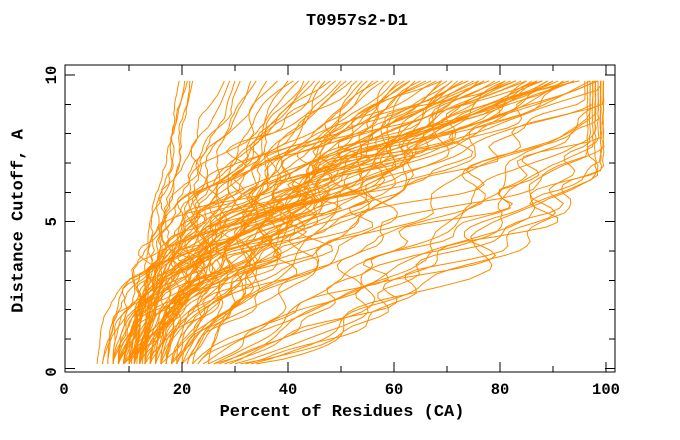 The height and width of the screenshot is (440, 680). What do you see at coordinates (288, 390) in the screenshot?
I see `x-tick-label: 40` at bounding box center [288, 390].